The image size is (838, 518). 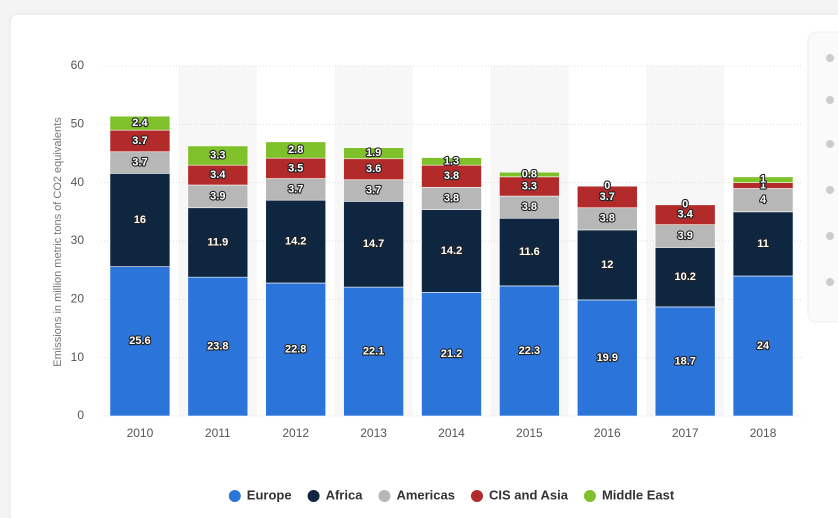 I want to click on y-tick-label: 10, so click(x=78, y=357).